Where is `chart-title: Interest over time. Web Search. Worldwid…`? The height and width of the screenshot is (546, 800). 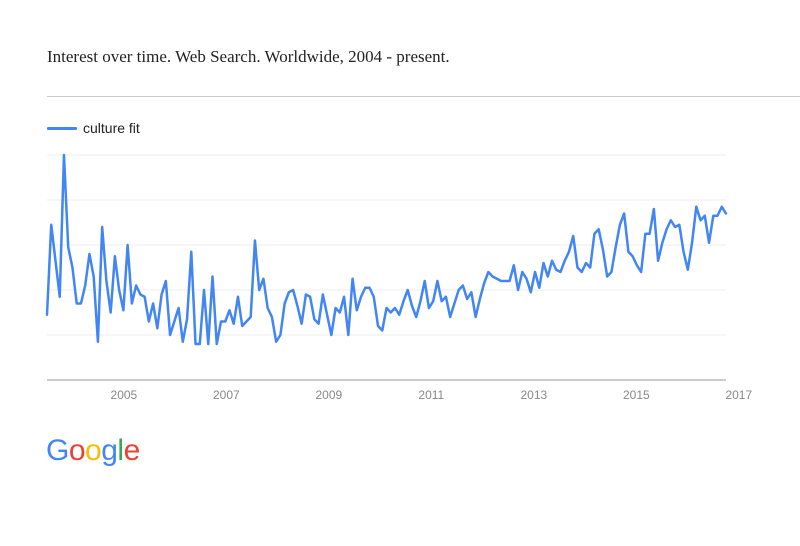 chart-title: Interest over time. Web Search. Worldwid… is located at coordinates (248, 56).